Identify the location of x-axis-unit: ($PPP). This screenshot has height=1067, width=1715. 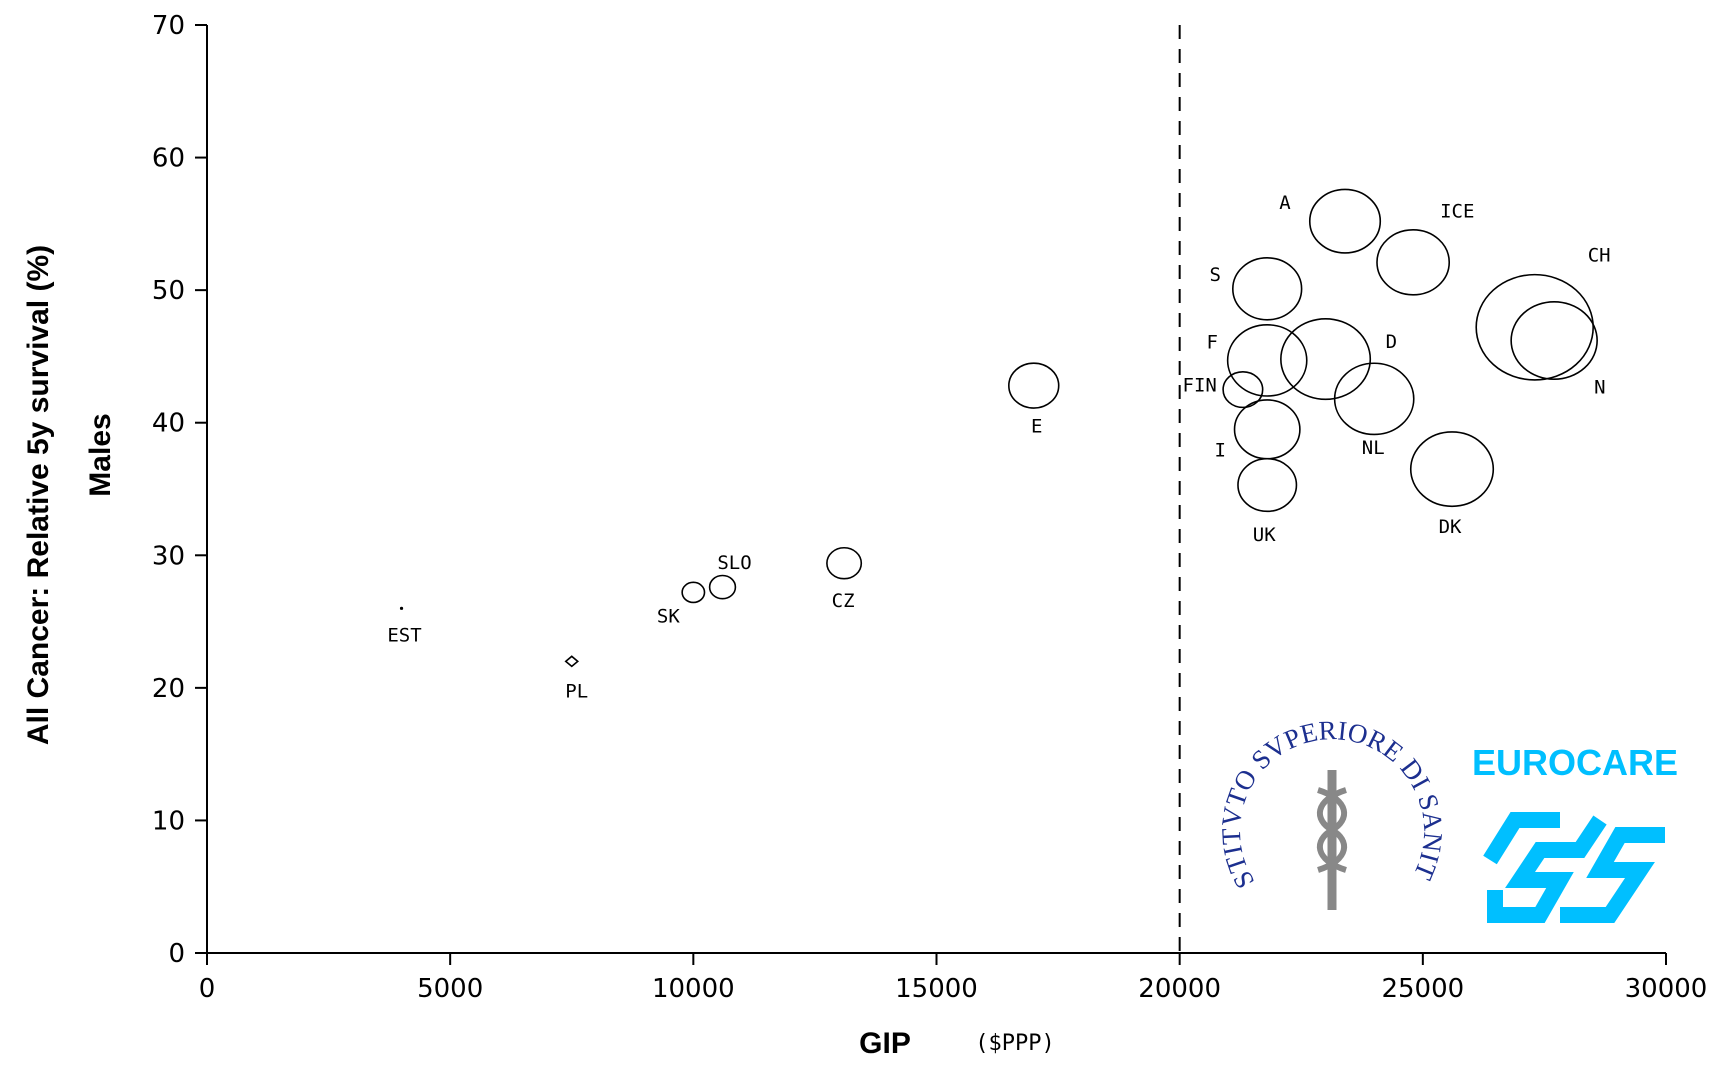
(1014, 1043).